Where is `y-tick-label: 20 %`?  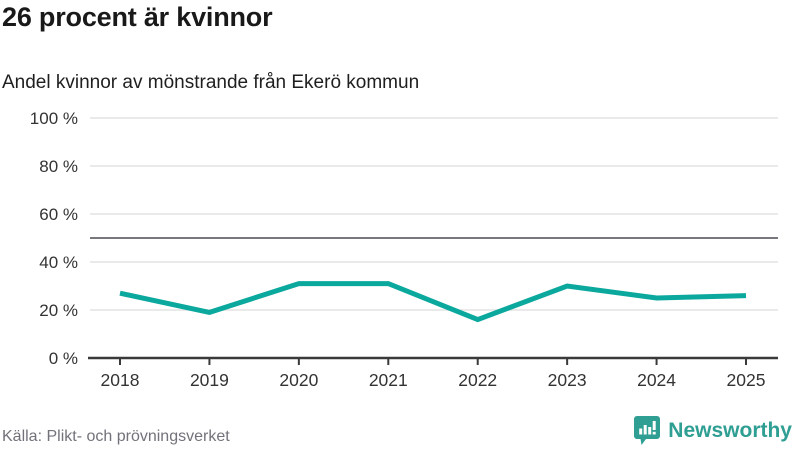
y-tick-label: 20 % is located at coordinates (58, 310).